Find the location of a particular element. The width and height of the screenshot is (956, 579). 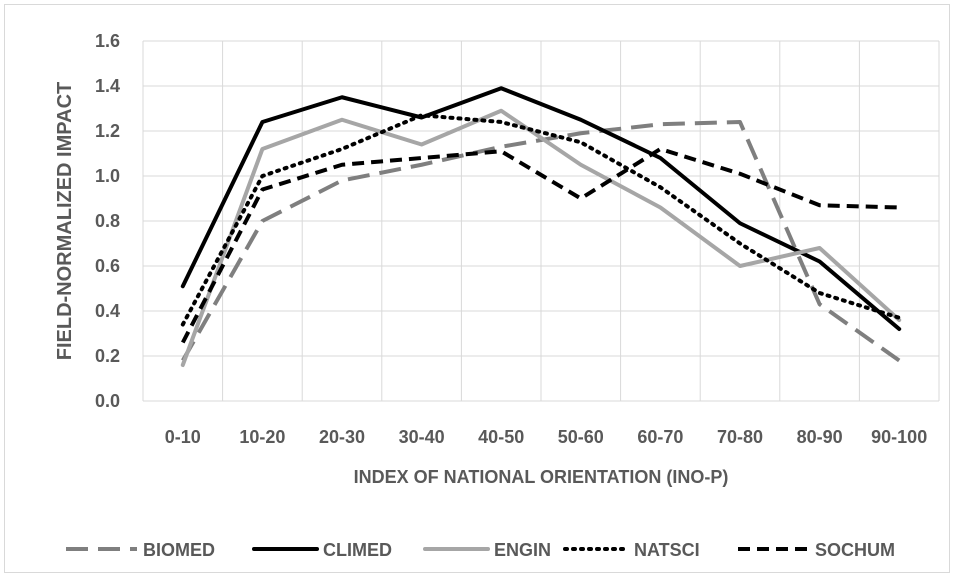

x-tick-label: 10-20 is located at coordinates (262, 437).